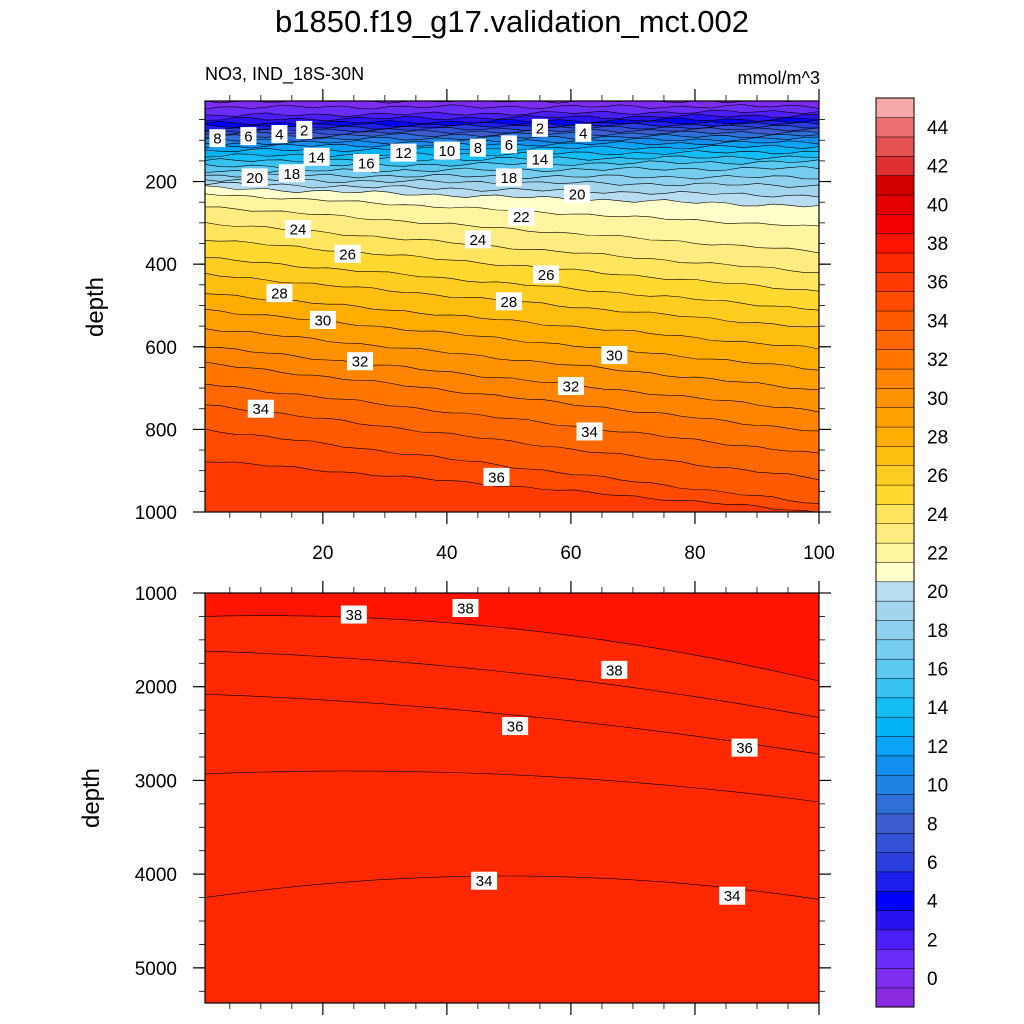 Image resolution: width=1024 pixels, height=1024 pixels. Describe the element at coordinates (285, 74) in the screenshot. I see `variable-region-label: NO3, IND_18S-30N` at that location.